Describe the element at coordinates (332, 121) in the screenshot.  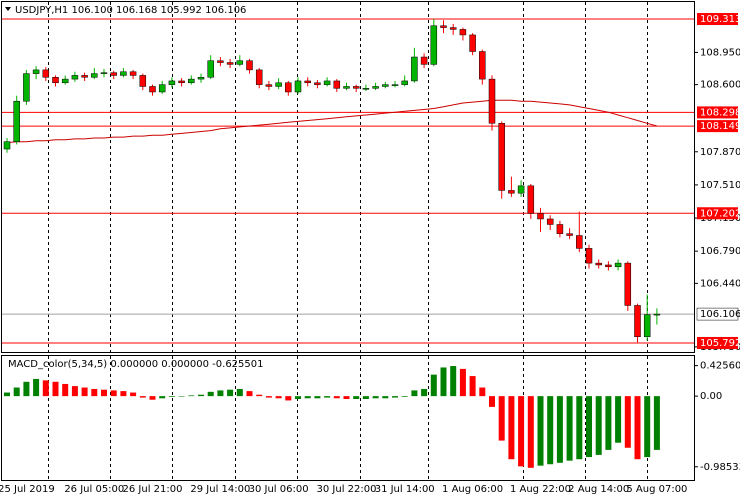
I see `moving-average` at that location.